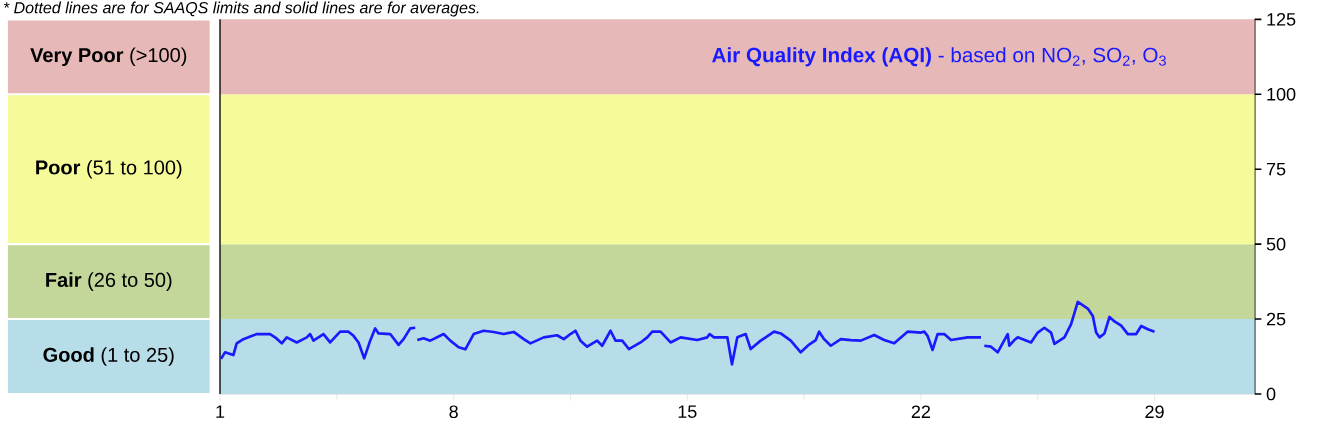  Describe the element at coordinates (220, 411) in the screenshot. I see `x-tick-label: 1` at that location.